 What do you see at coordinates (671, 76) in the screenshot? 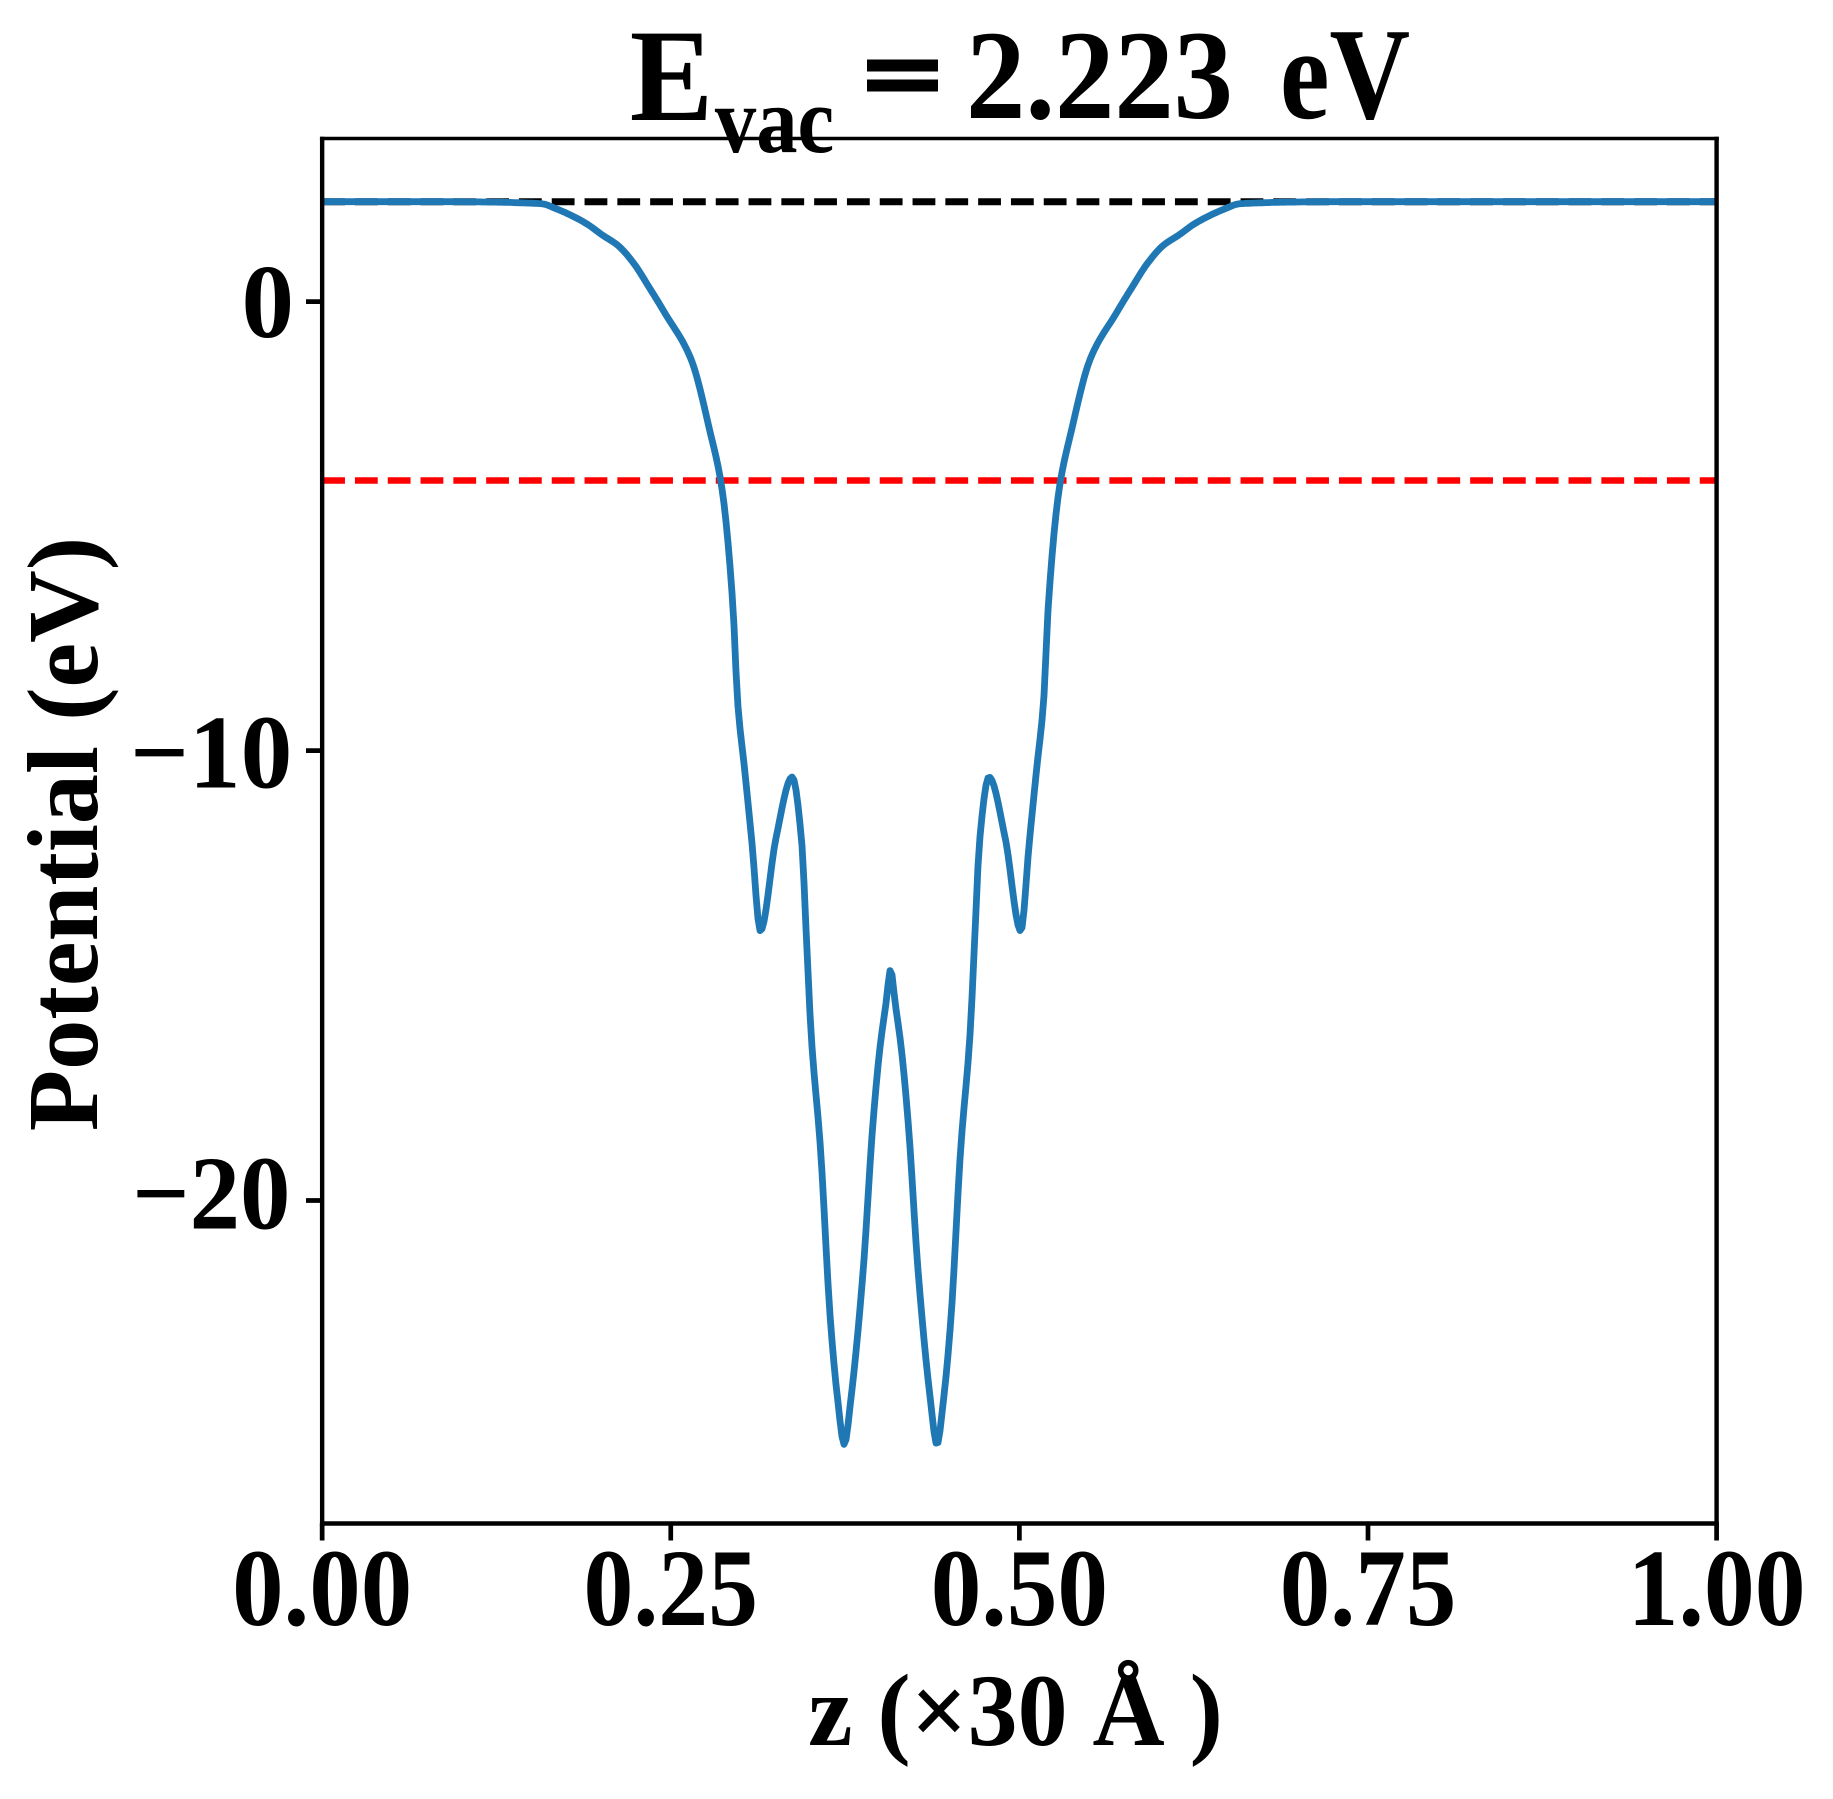
I see `svg-text: E` at bounding box center [671, 76].